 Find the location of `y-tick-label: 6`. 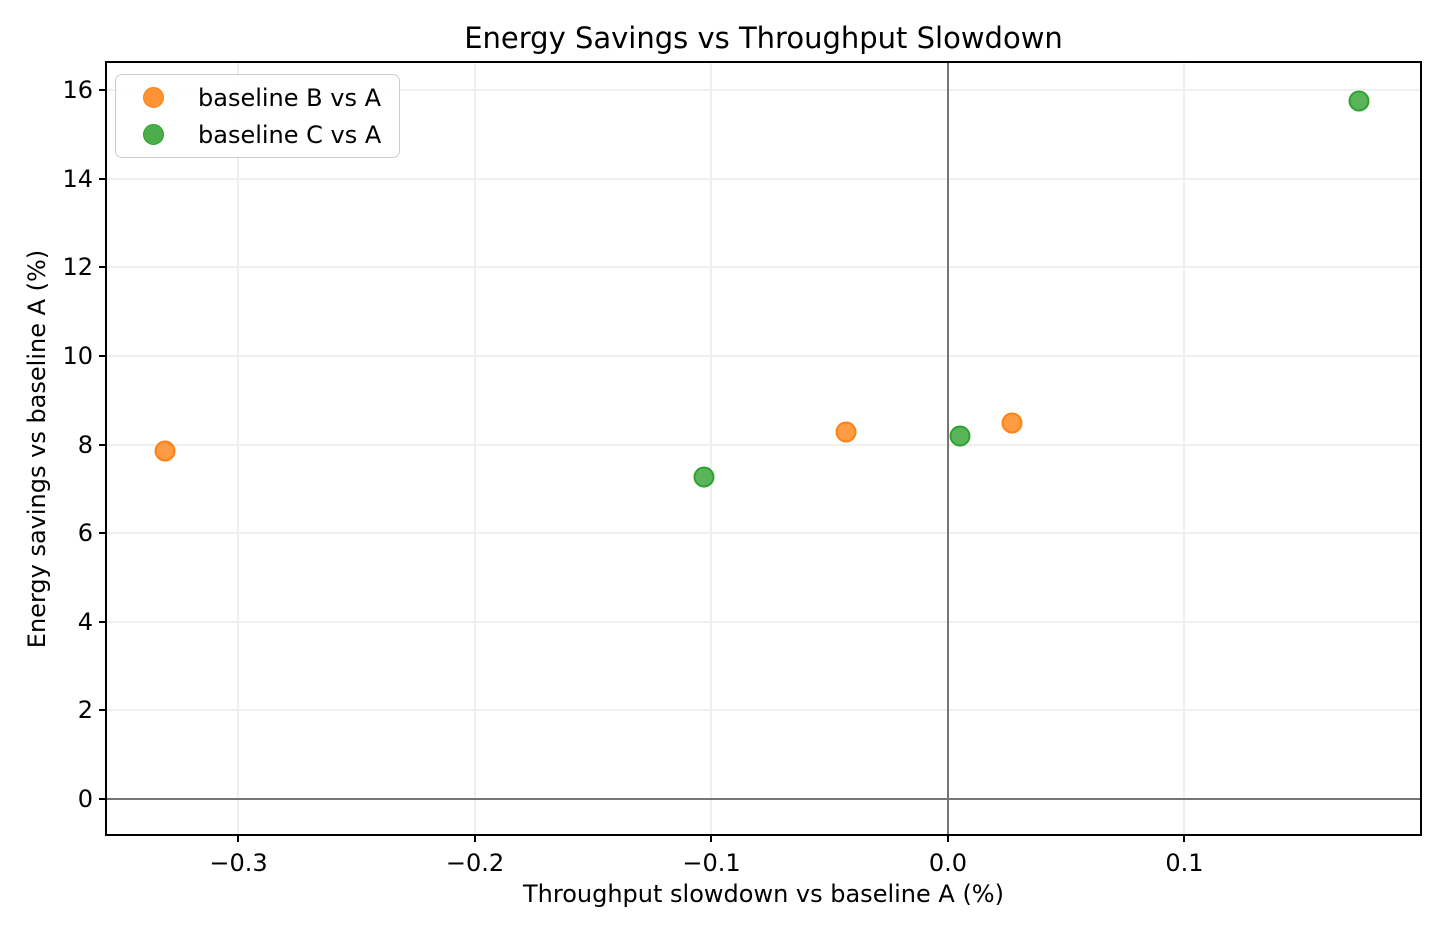

y-tick-label: 6 is located at coordinates (85, 533).